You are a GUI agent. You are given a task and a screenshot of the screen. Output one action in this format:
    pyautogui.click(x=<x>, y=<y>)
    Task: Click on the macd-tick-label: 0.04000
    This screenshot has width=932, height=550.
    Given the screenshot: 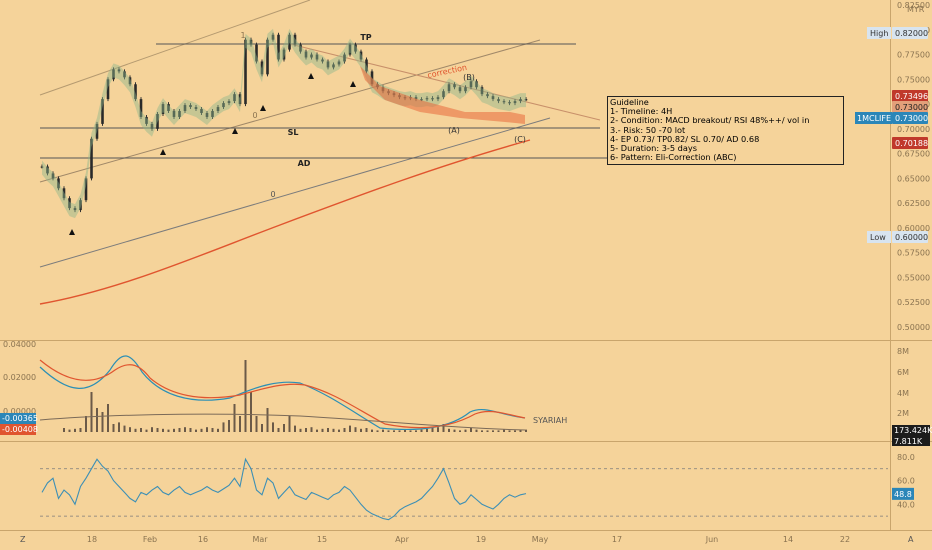 What is the action you would take?
    pyautogui.click(x=19, y=344)
    